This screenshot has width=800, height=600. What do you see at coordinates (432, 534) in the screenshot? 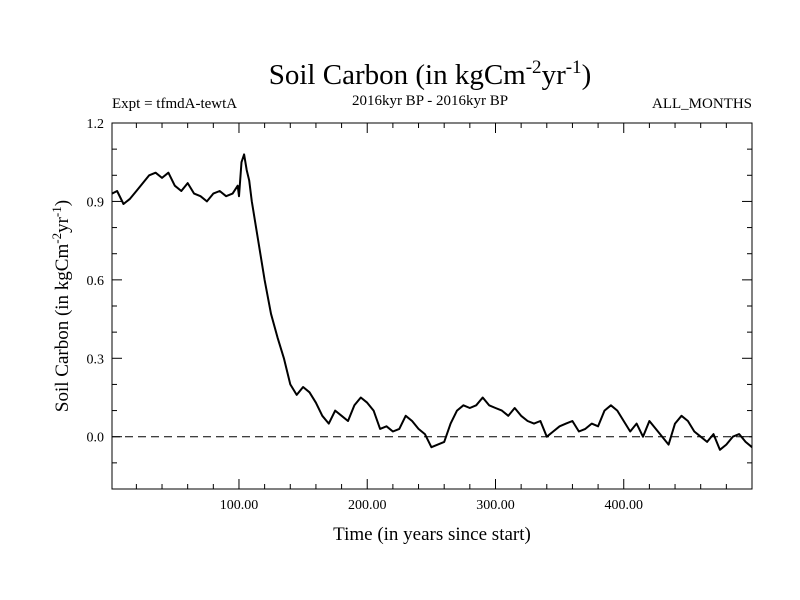
I see `x-axis-label: Time (in years since start)` at bounding box center [432, 534].